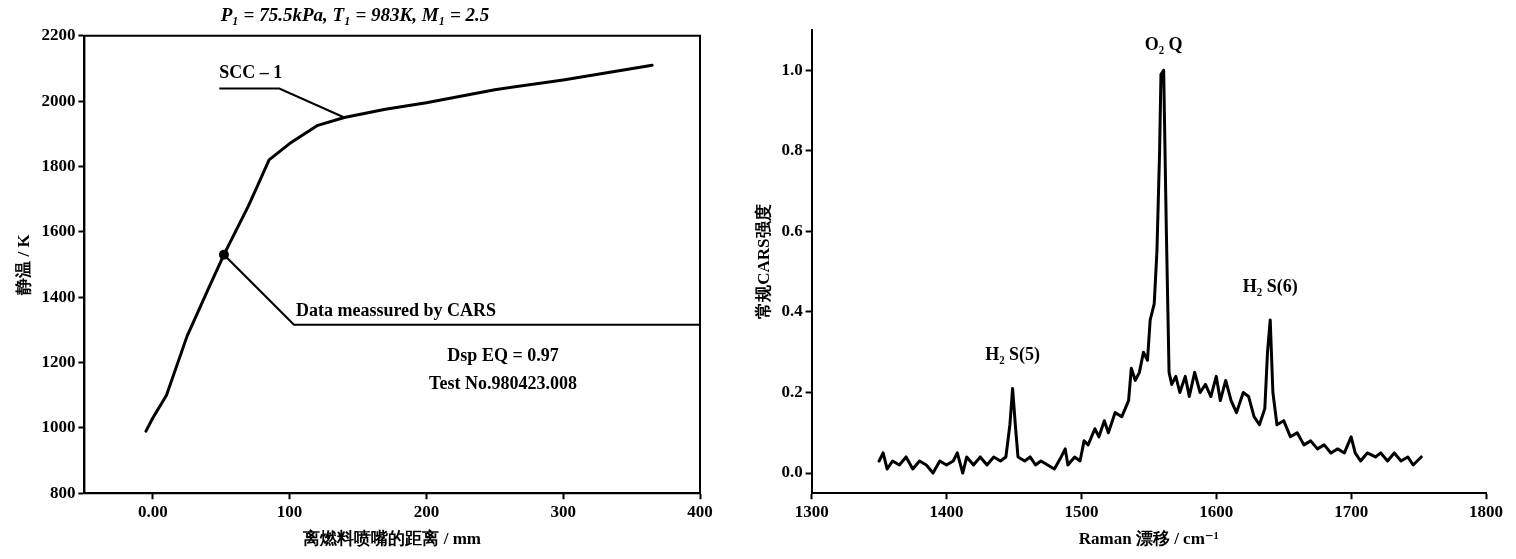 The height and width of the screenshot is (559, 1516). What do you see at coordinates (792, 150) in the screenshot?
I see `y-tick-label: 0.8` at bounding box center [792, 150].